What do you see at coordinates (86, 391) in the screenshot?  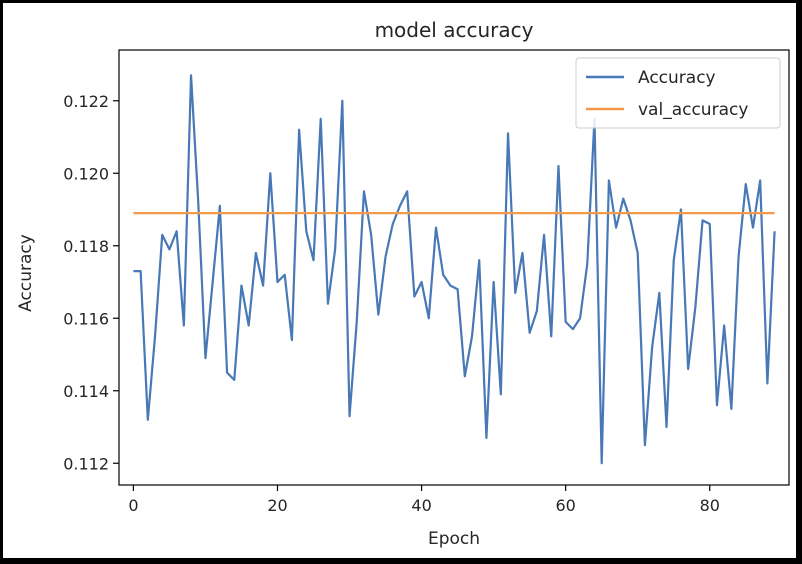 I see `y-tick-label: 0.114` at bounding box center [86, 391].